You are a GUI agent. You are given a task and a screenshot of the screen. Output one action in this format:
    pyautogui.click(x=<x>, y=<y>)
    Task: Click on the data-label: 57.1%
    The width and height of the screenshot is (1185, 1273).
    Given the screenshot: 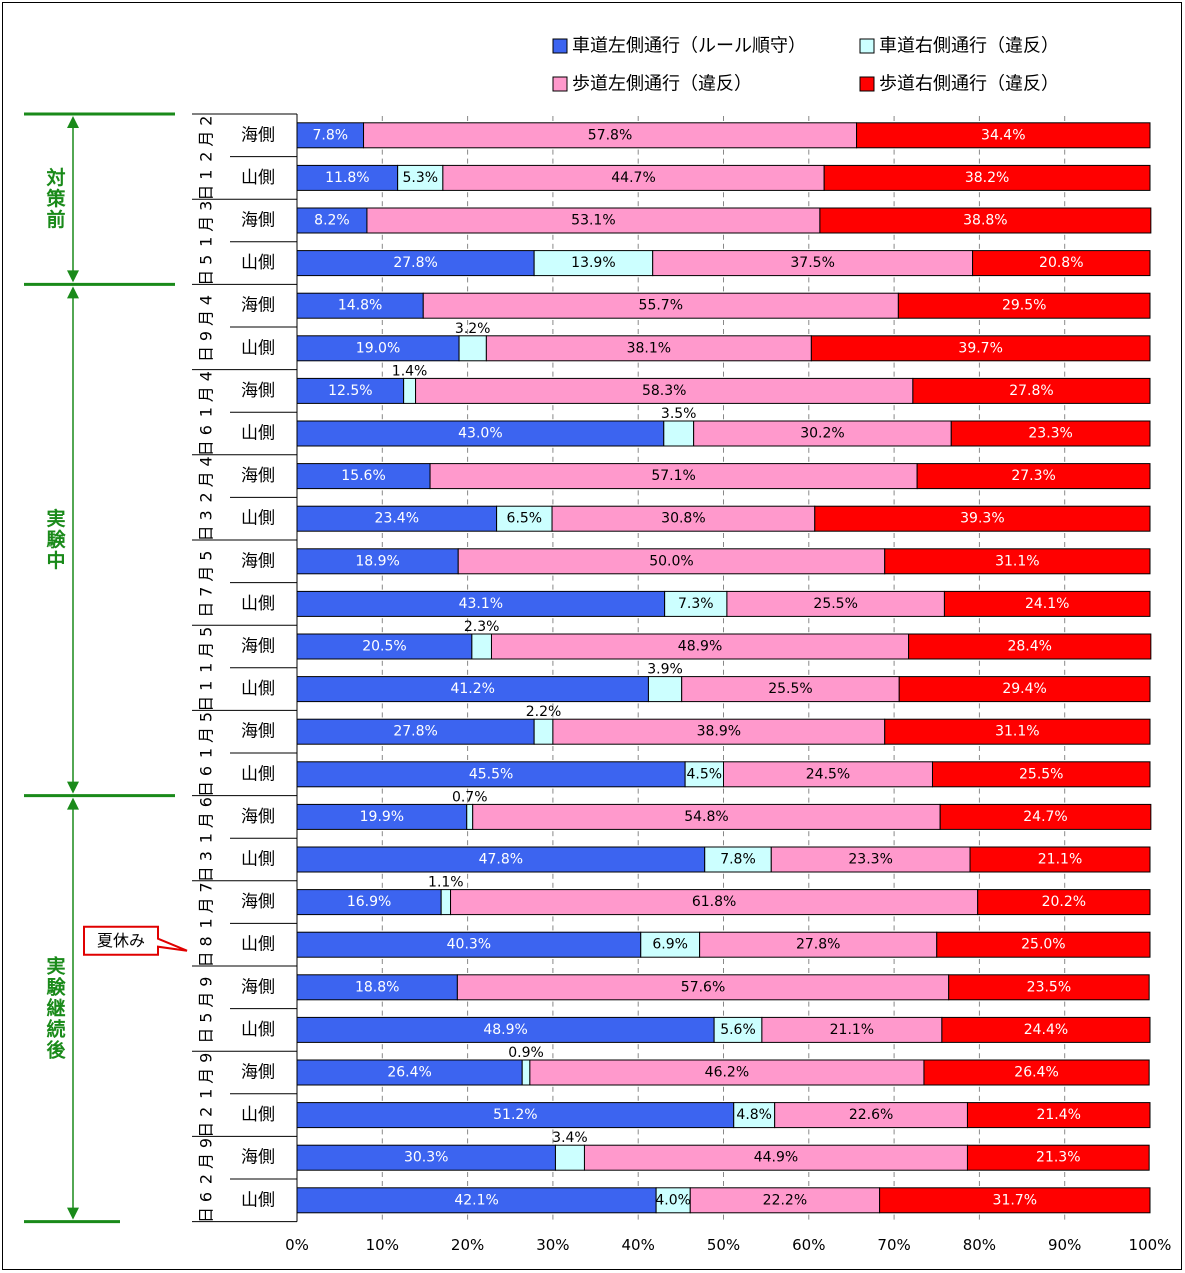 What is the action you would take?
    pyautogui.click(x=673, y=476)
    